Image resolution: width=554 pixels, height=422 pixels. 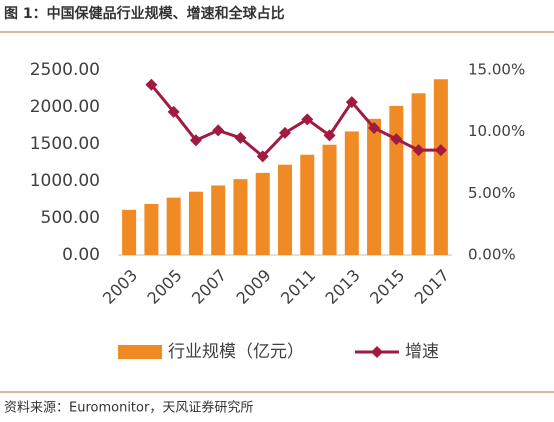 I want to click on y-tick-label: 1000.00, so click(x=65, y=181).